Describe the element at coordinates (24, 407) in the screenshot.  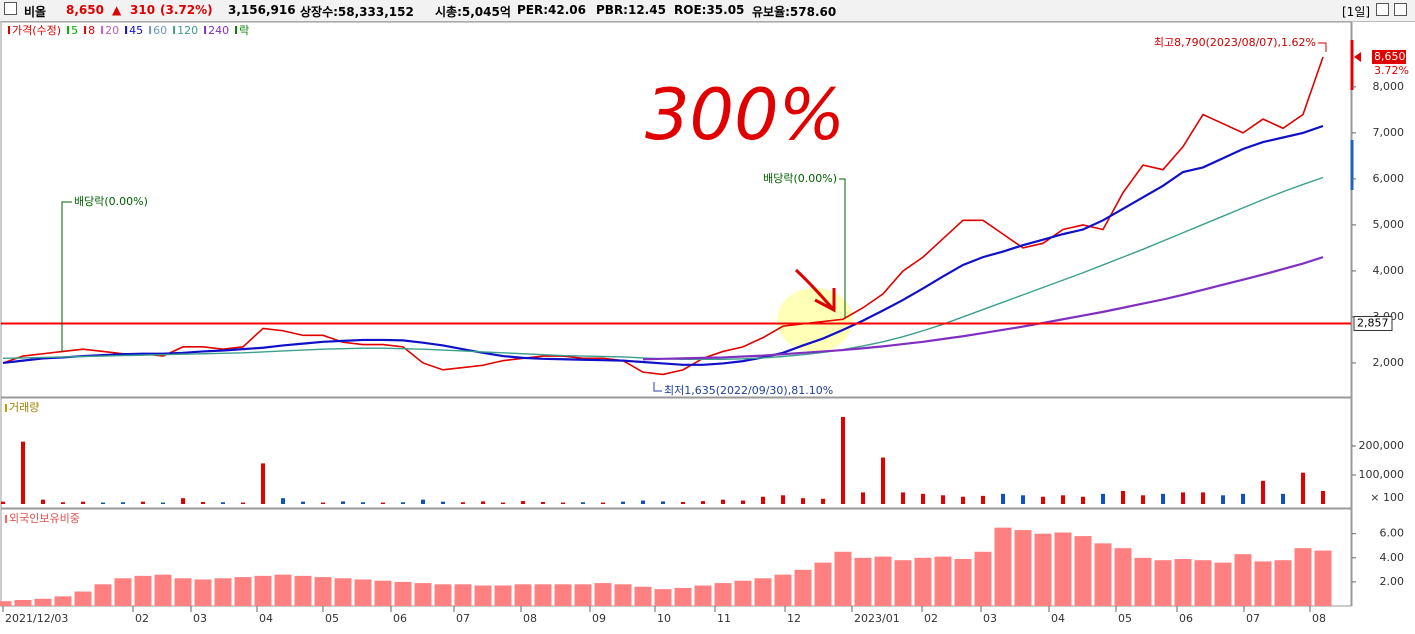
I see `panel-title: 거래량` at that location.